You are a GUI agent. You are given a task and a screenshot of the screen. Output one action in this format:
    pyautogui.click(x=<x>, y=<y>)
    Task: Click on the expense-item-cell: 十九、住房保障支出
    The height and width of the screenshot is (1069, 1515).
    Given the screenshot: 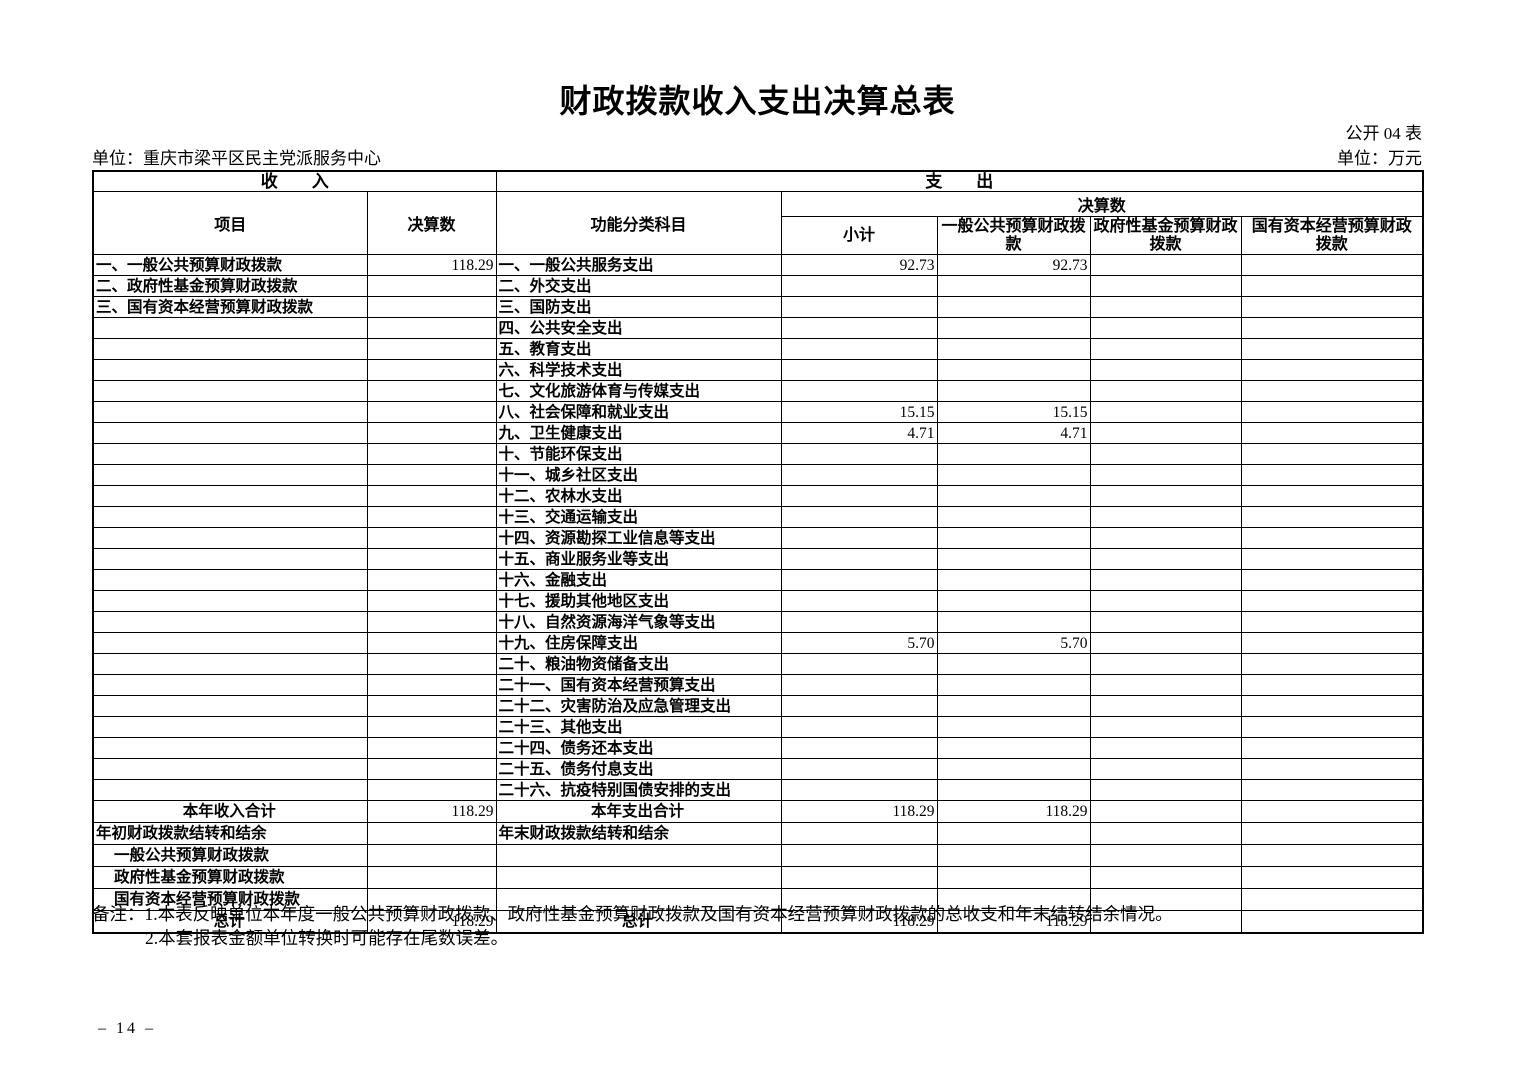 What is the action you would take?
    pyautogui.click(x=638, y=643)
    